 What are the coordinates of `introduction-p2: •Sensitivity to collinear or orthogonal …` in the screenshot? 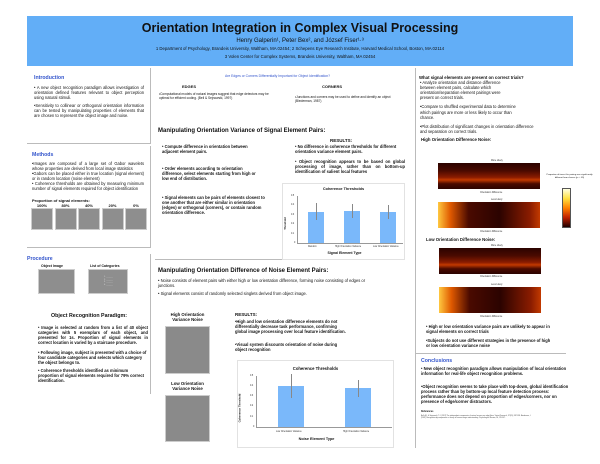 It's located at (89, 111).